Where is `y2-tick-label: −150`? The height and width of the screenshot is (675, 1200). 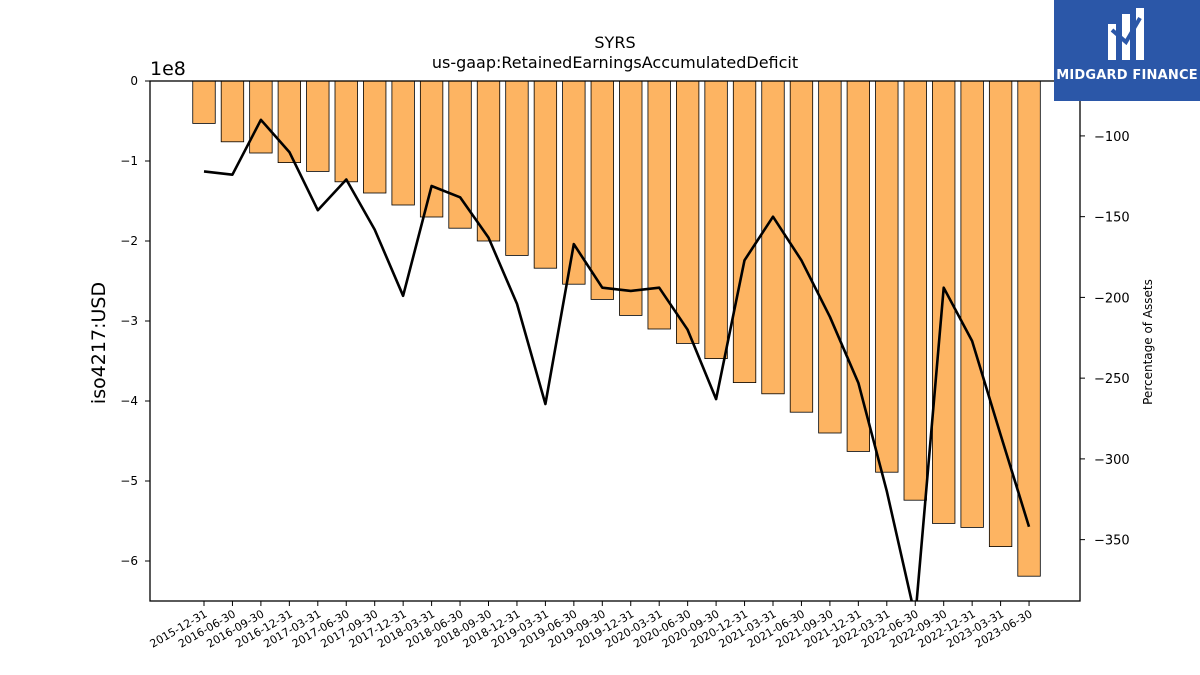 y2-tick-label: −150 is located at coordinates (1112, 218).